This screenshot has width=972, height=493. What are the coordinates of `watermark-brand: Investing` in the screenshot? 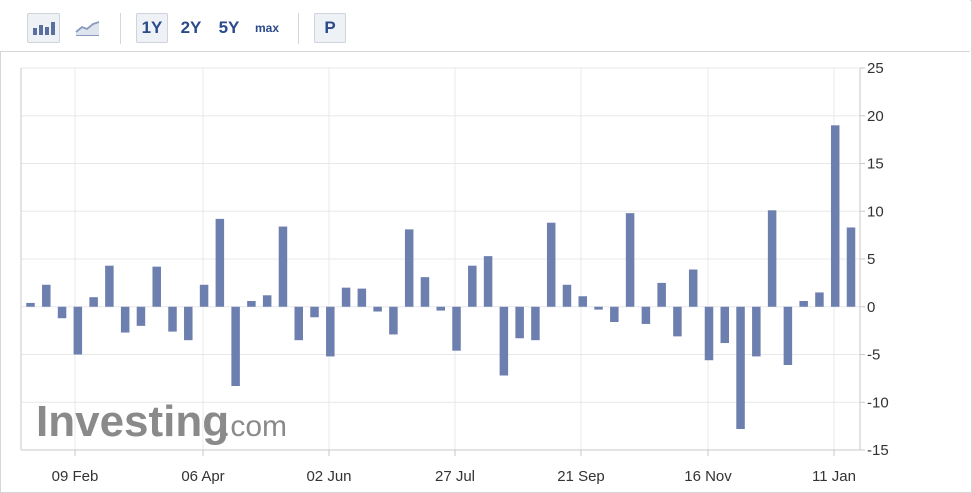 It's located at (132, 421).